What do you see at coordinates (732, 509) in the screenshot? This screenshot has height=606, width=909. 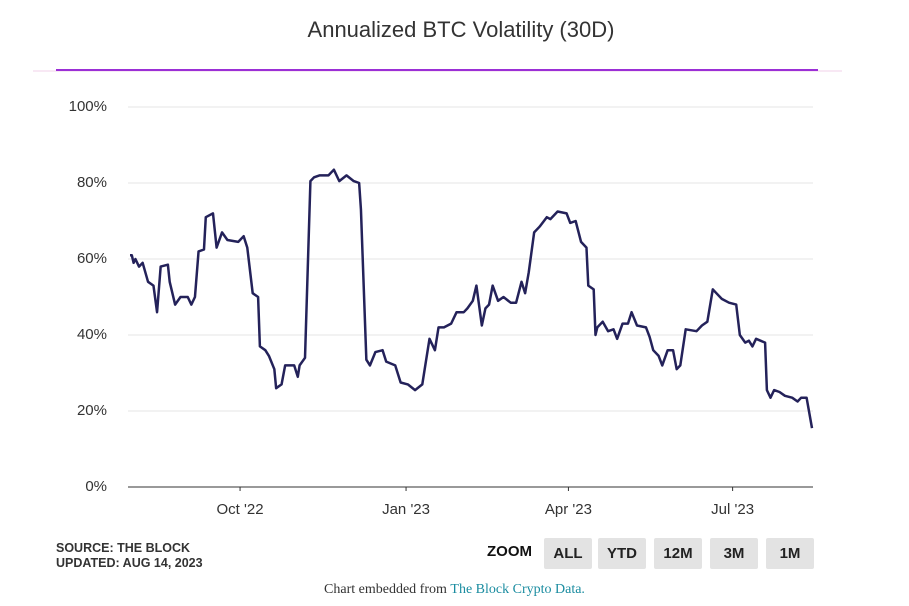 I see `x-tick-label: Jul '23` at bounding box center [732, 509].